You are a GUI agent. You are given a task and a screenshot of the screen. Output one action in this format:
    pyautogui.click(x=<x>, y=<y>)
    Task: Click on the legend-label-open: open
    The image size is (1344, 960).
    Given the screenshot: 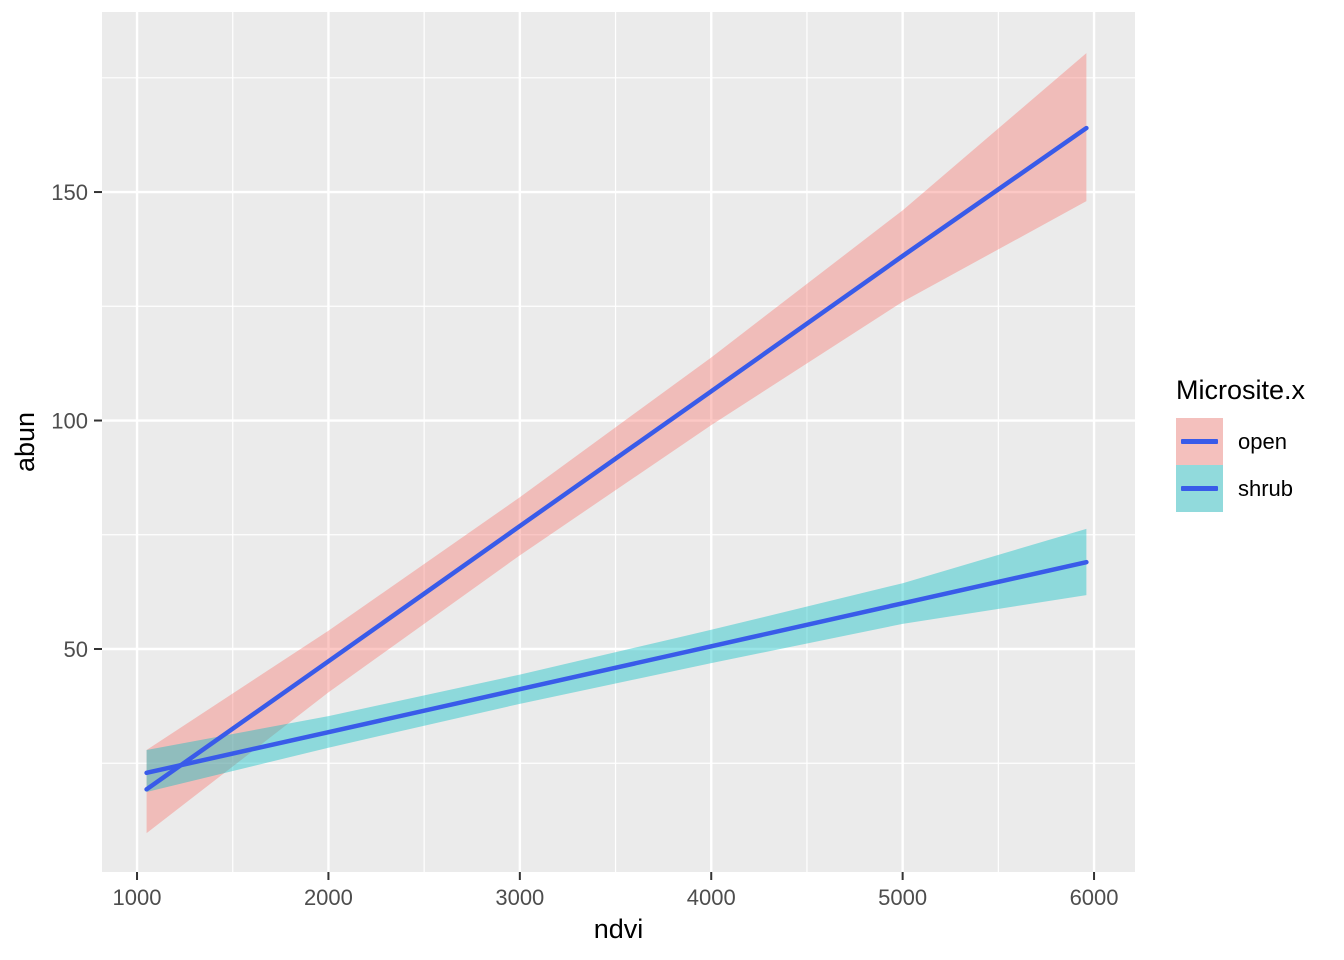 What is the action you would take?
    pyautogui.click(x=1262, y=441)
    